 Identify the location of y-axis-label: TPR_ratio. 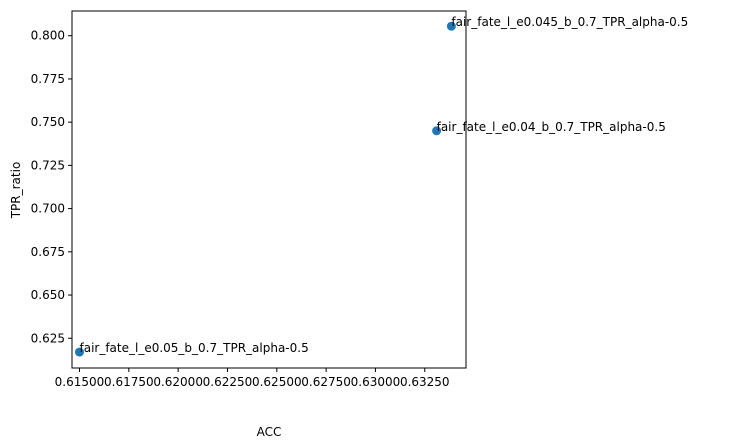
(16, 191).